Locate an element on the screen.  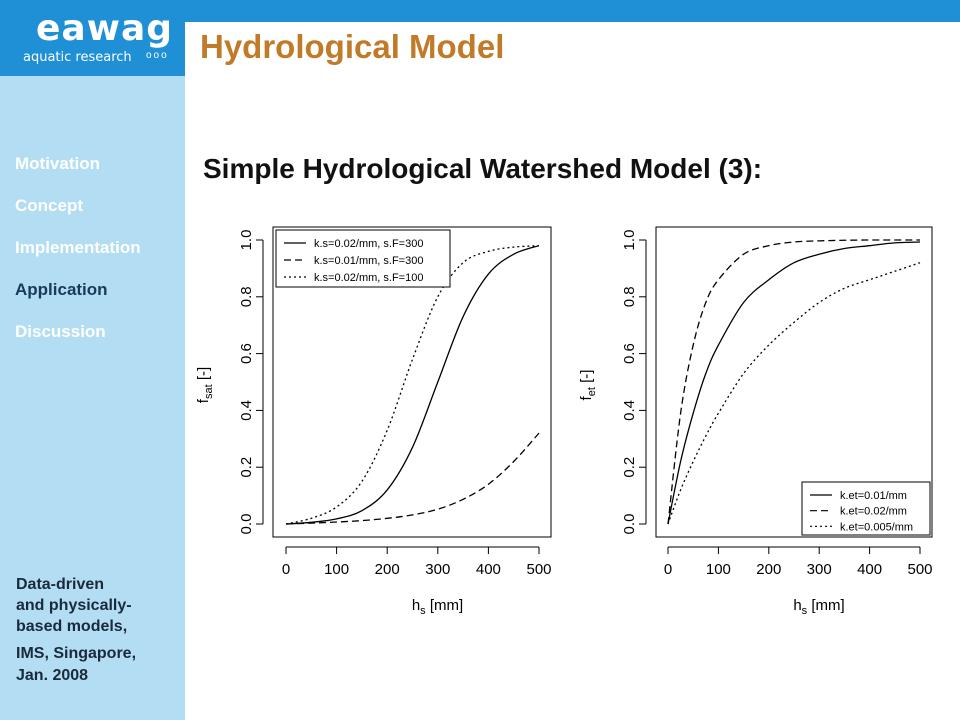
logo-wordmark: eawag is located at coordinates (105, 28).